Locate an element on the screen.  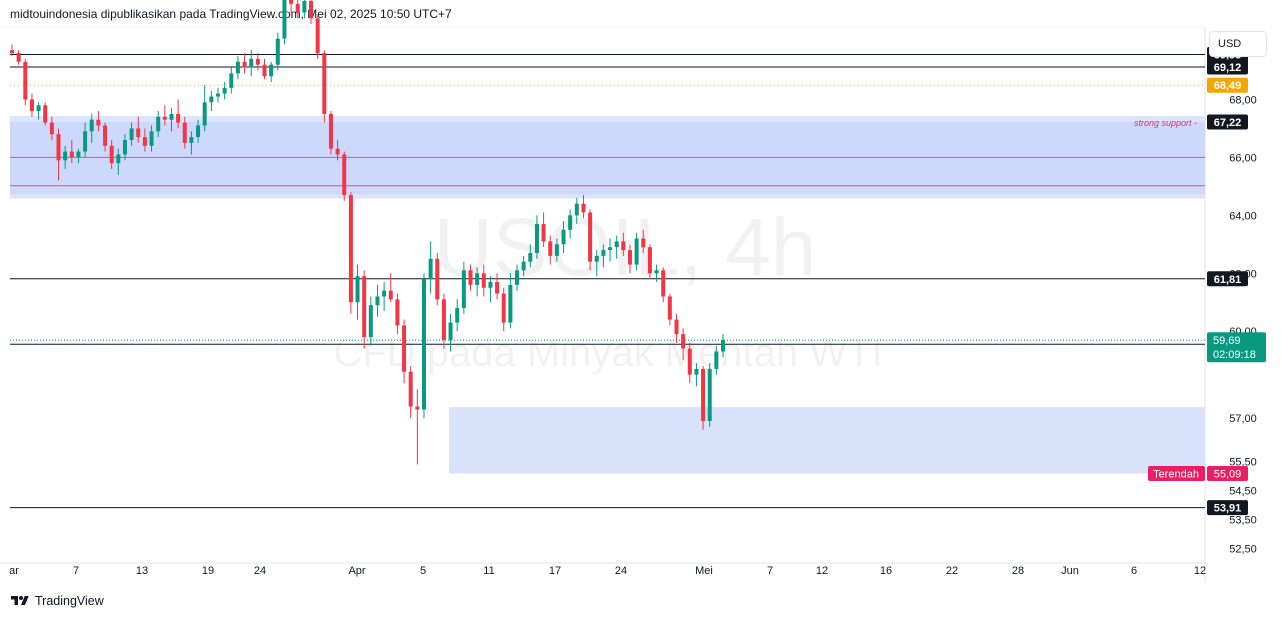
price-label: 69,12 is located at coordinates (1227, 67).